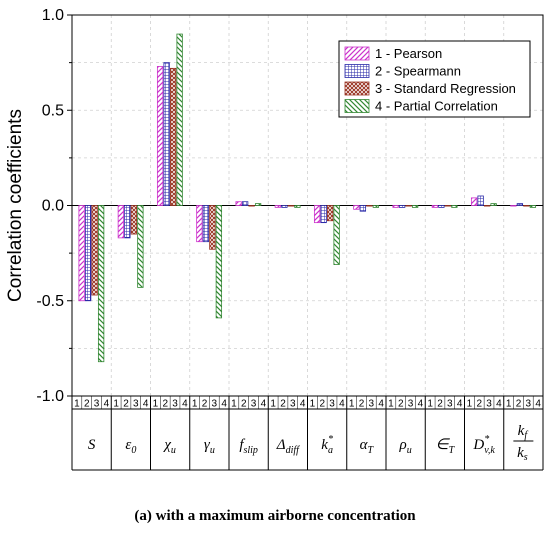 The height and width of the screenshot is (537, 550). What do you see at coordinates (403, 445) in the screenshot?
I see `category-label-base: ρ` at bounding box center [403, 445].